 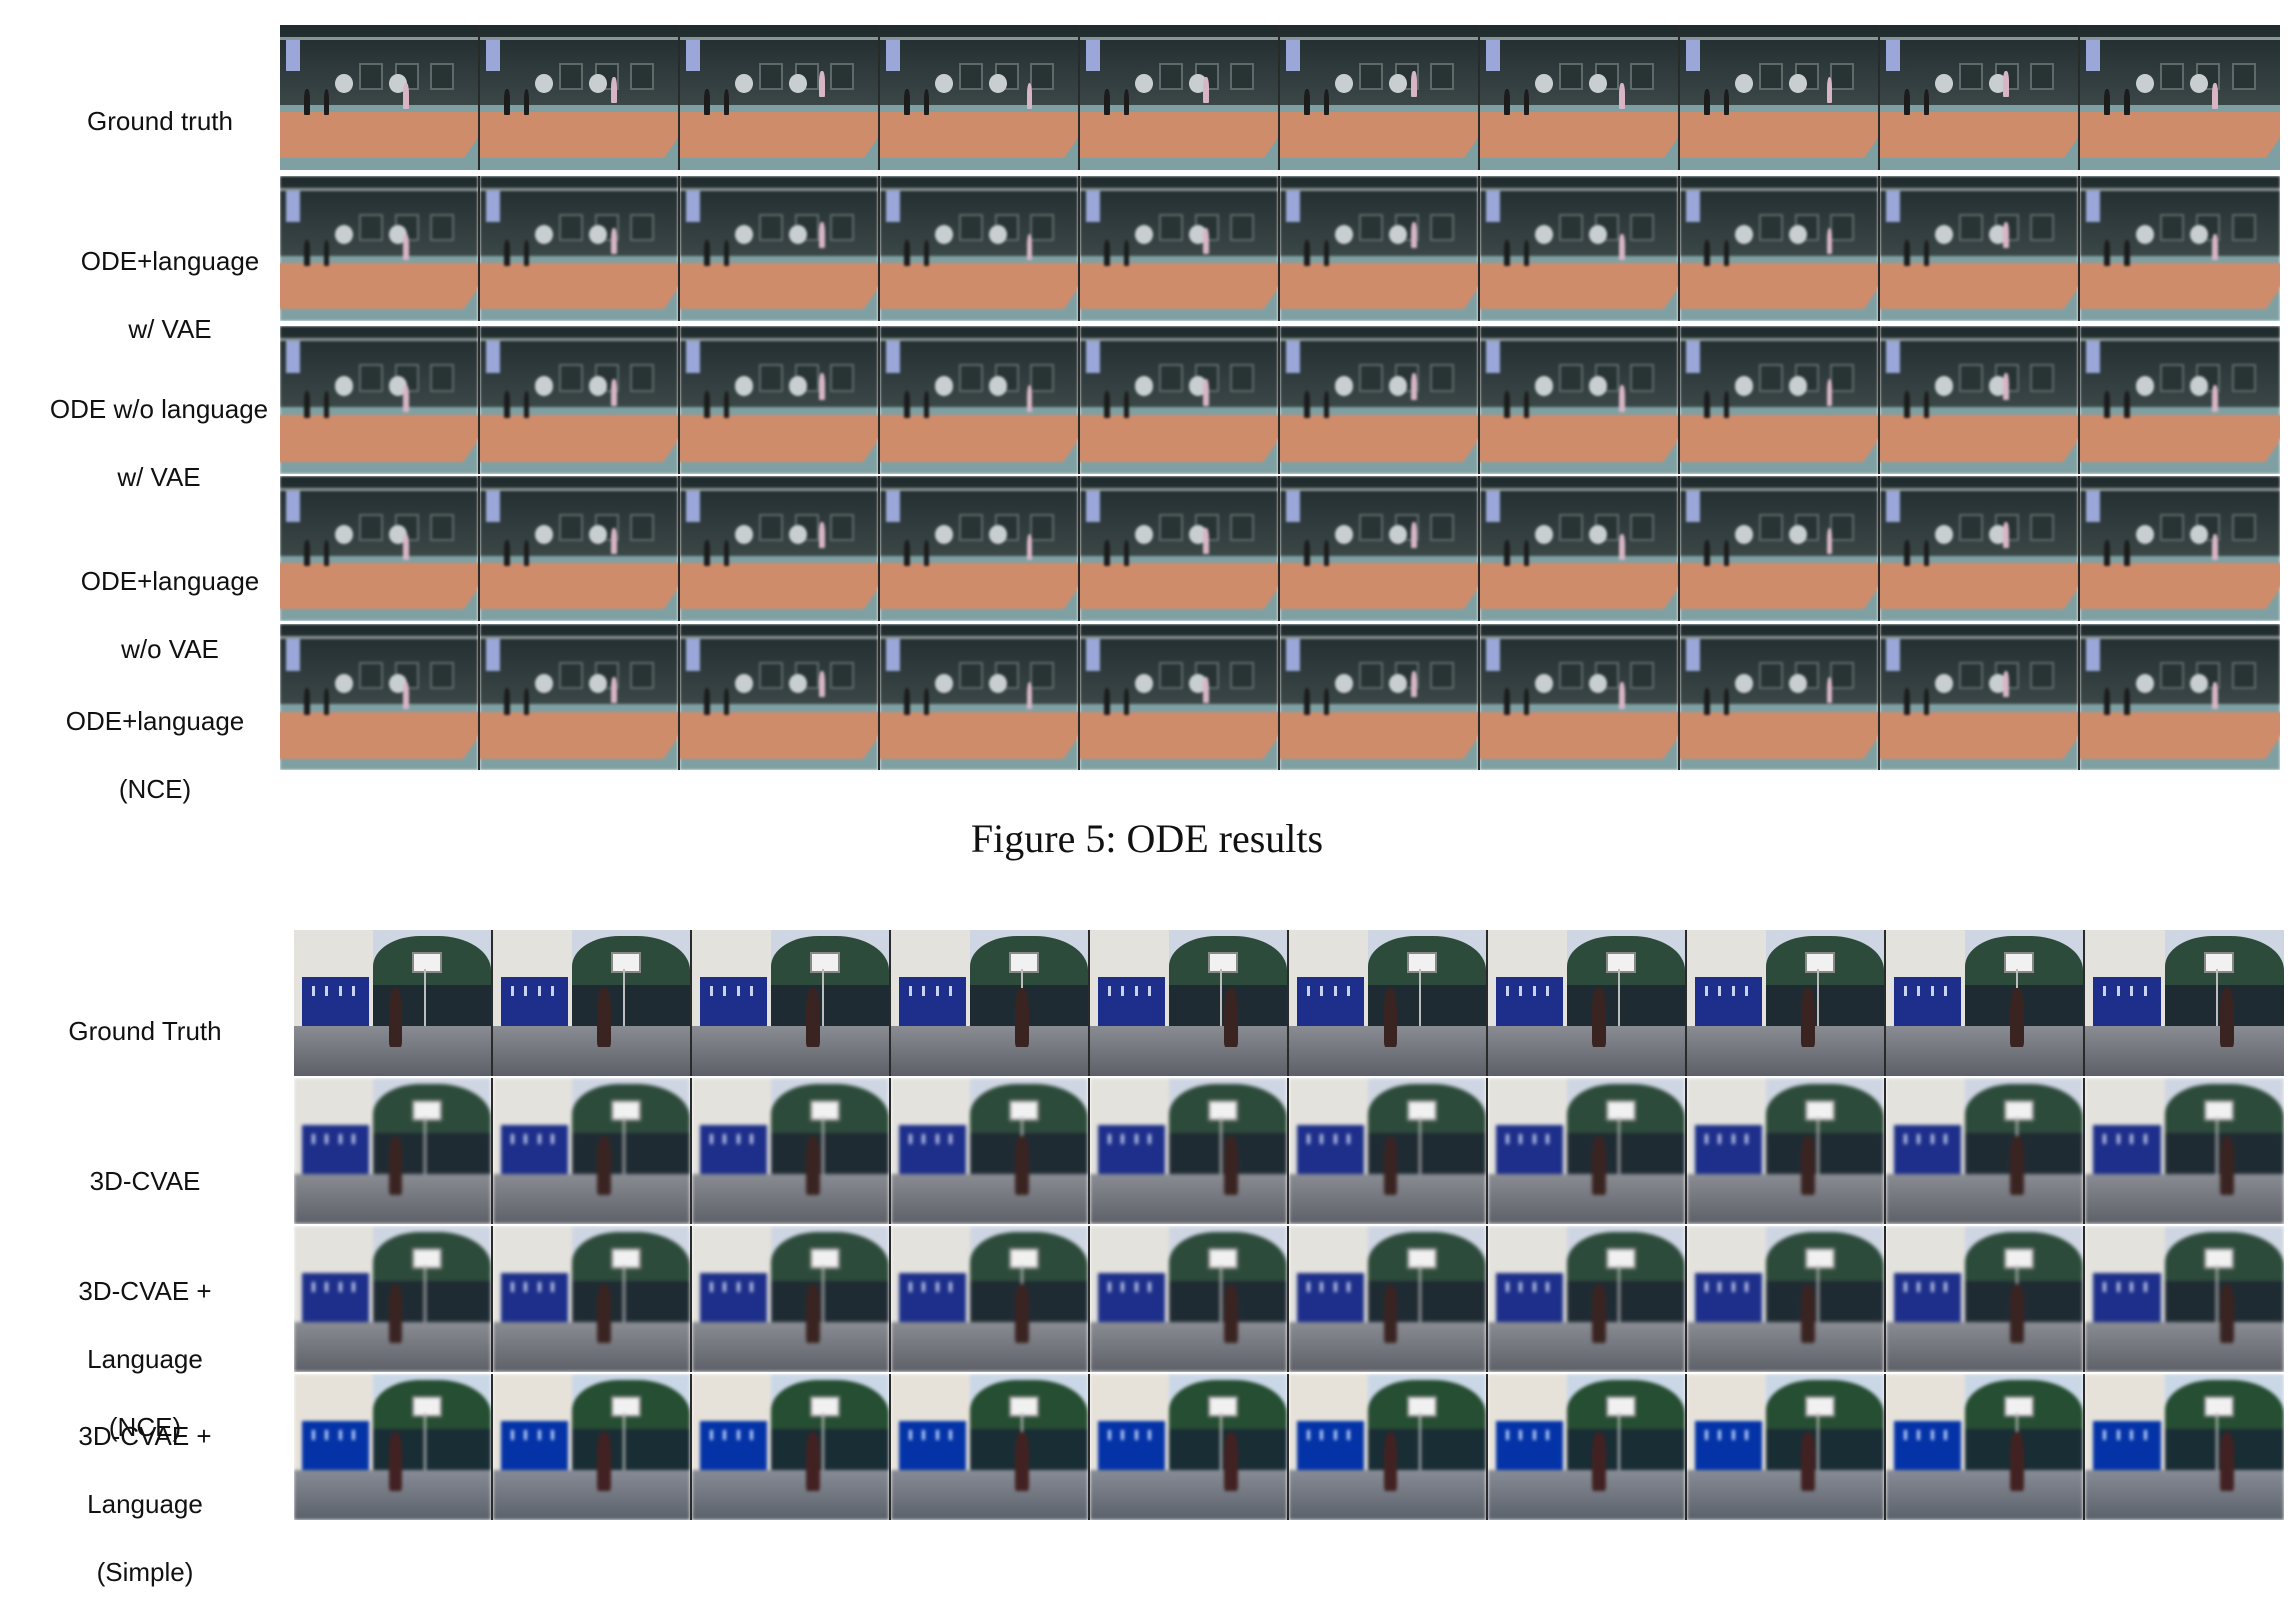 What do you see at coordinates (170, 295) in the screenshot?
I see `row-label-ode-language-vae: ODE+language w/ VAE` at bounding box center [170, 295].